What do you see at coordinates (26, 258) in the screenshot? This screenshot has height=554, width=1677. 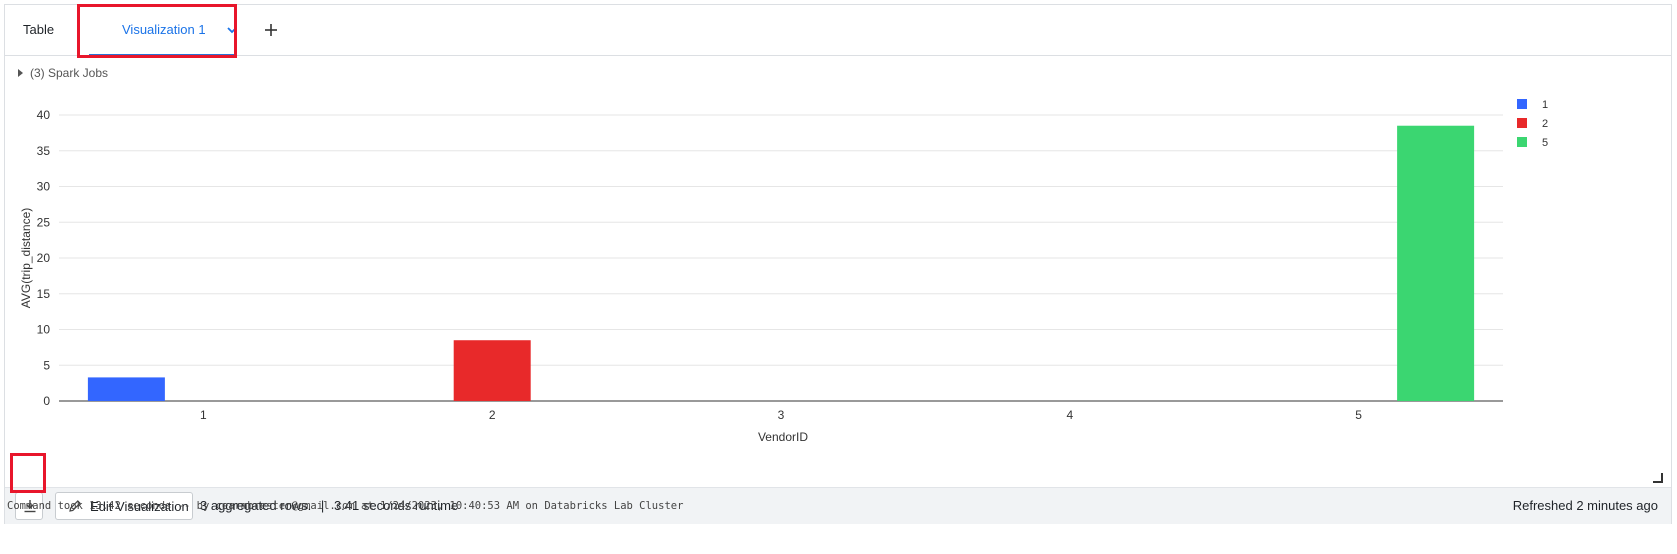 I see `y-axis-title: AVG(trip_distance)` at bounding box center [26, 258].